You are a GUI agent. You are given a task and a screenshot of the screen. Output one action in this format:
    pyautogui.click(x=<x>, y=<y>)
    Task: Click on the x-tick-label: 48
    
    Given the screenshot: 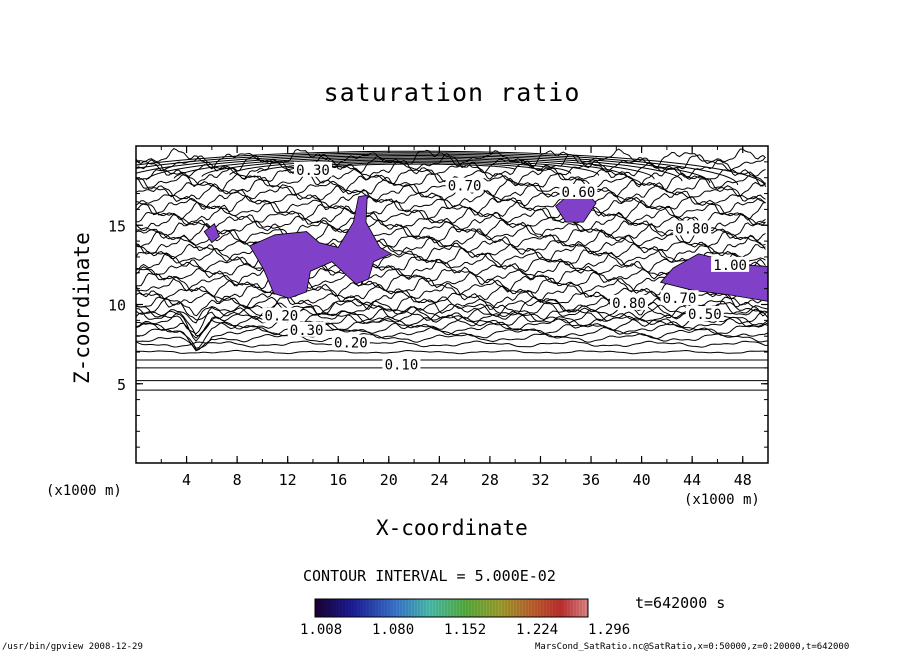 What is the action you would take?
    pyautogui.click(x=743, y=480)
    